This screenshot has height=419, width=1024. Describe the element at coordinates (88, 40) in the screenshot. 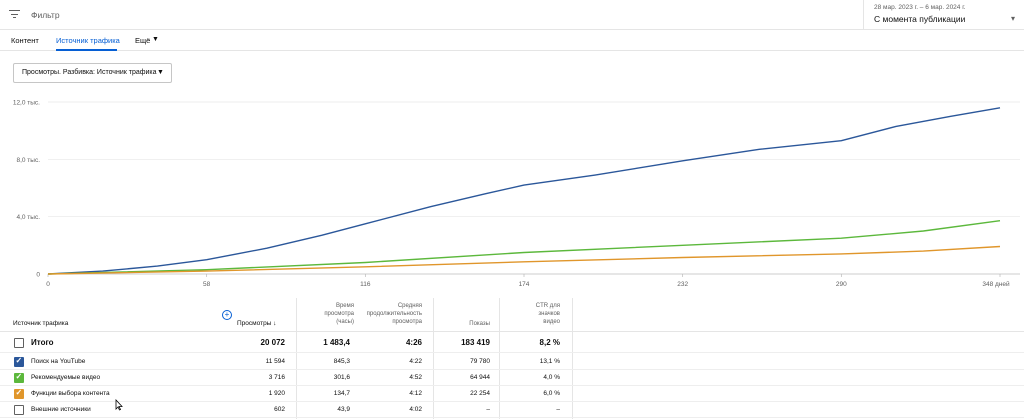

I see `tab-traffic-source: Источник трафика` at that location.